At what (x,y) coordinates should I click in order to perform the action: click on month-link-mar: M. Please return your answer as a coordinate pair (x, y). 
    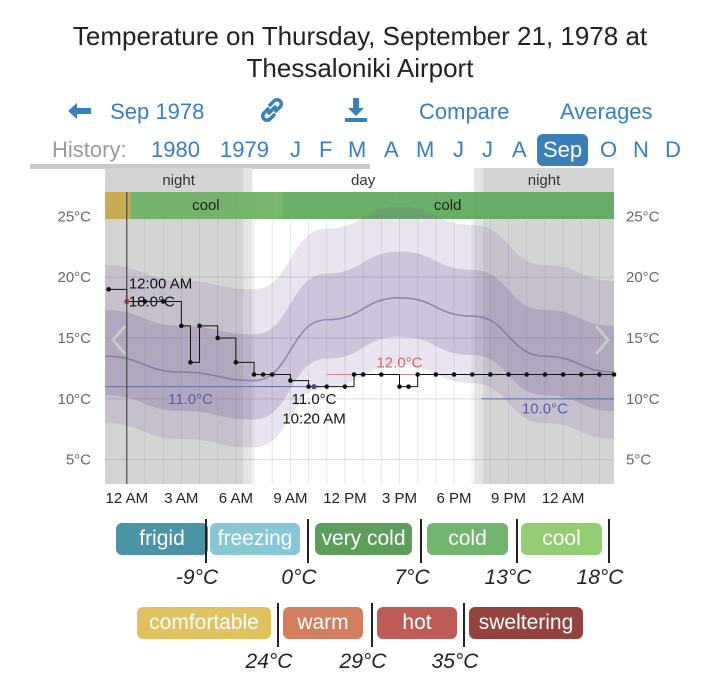
    Looking at the image, I should click on (357, 149).